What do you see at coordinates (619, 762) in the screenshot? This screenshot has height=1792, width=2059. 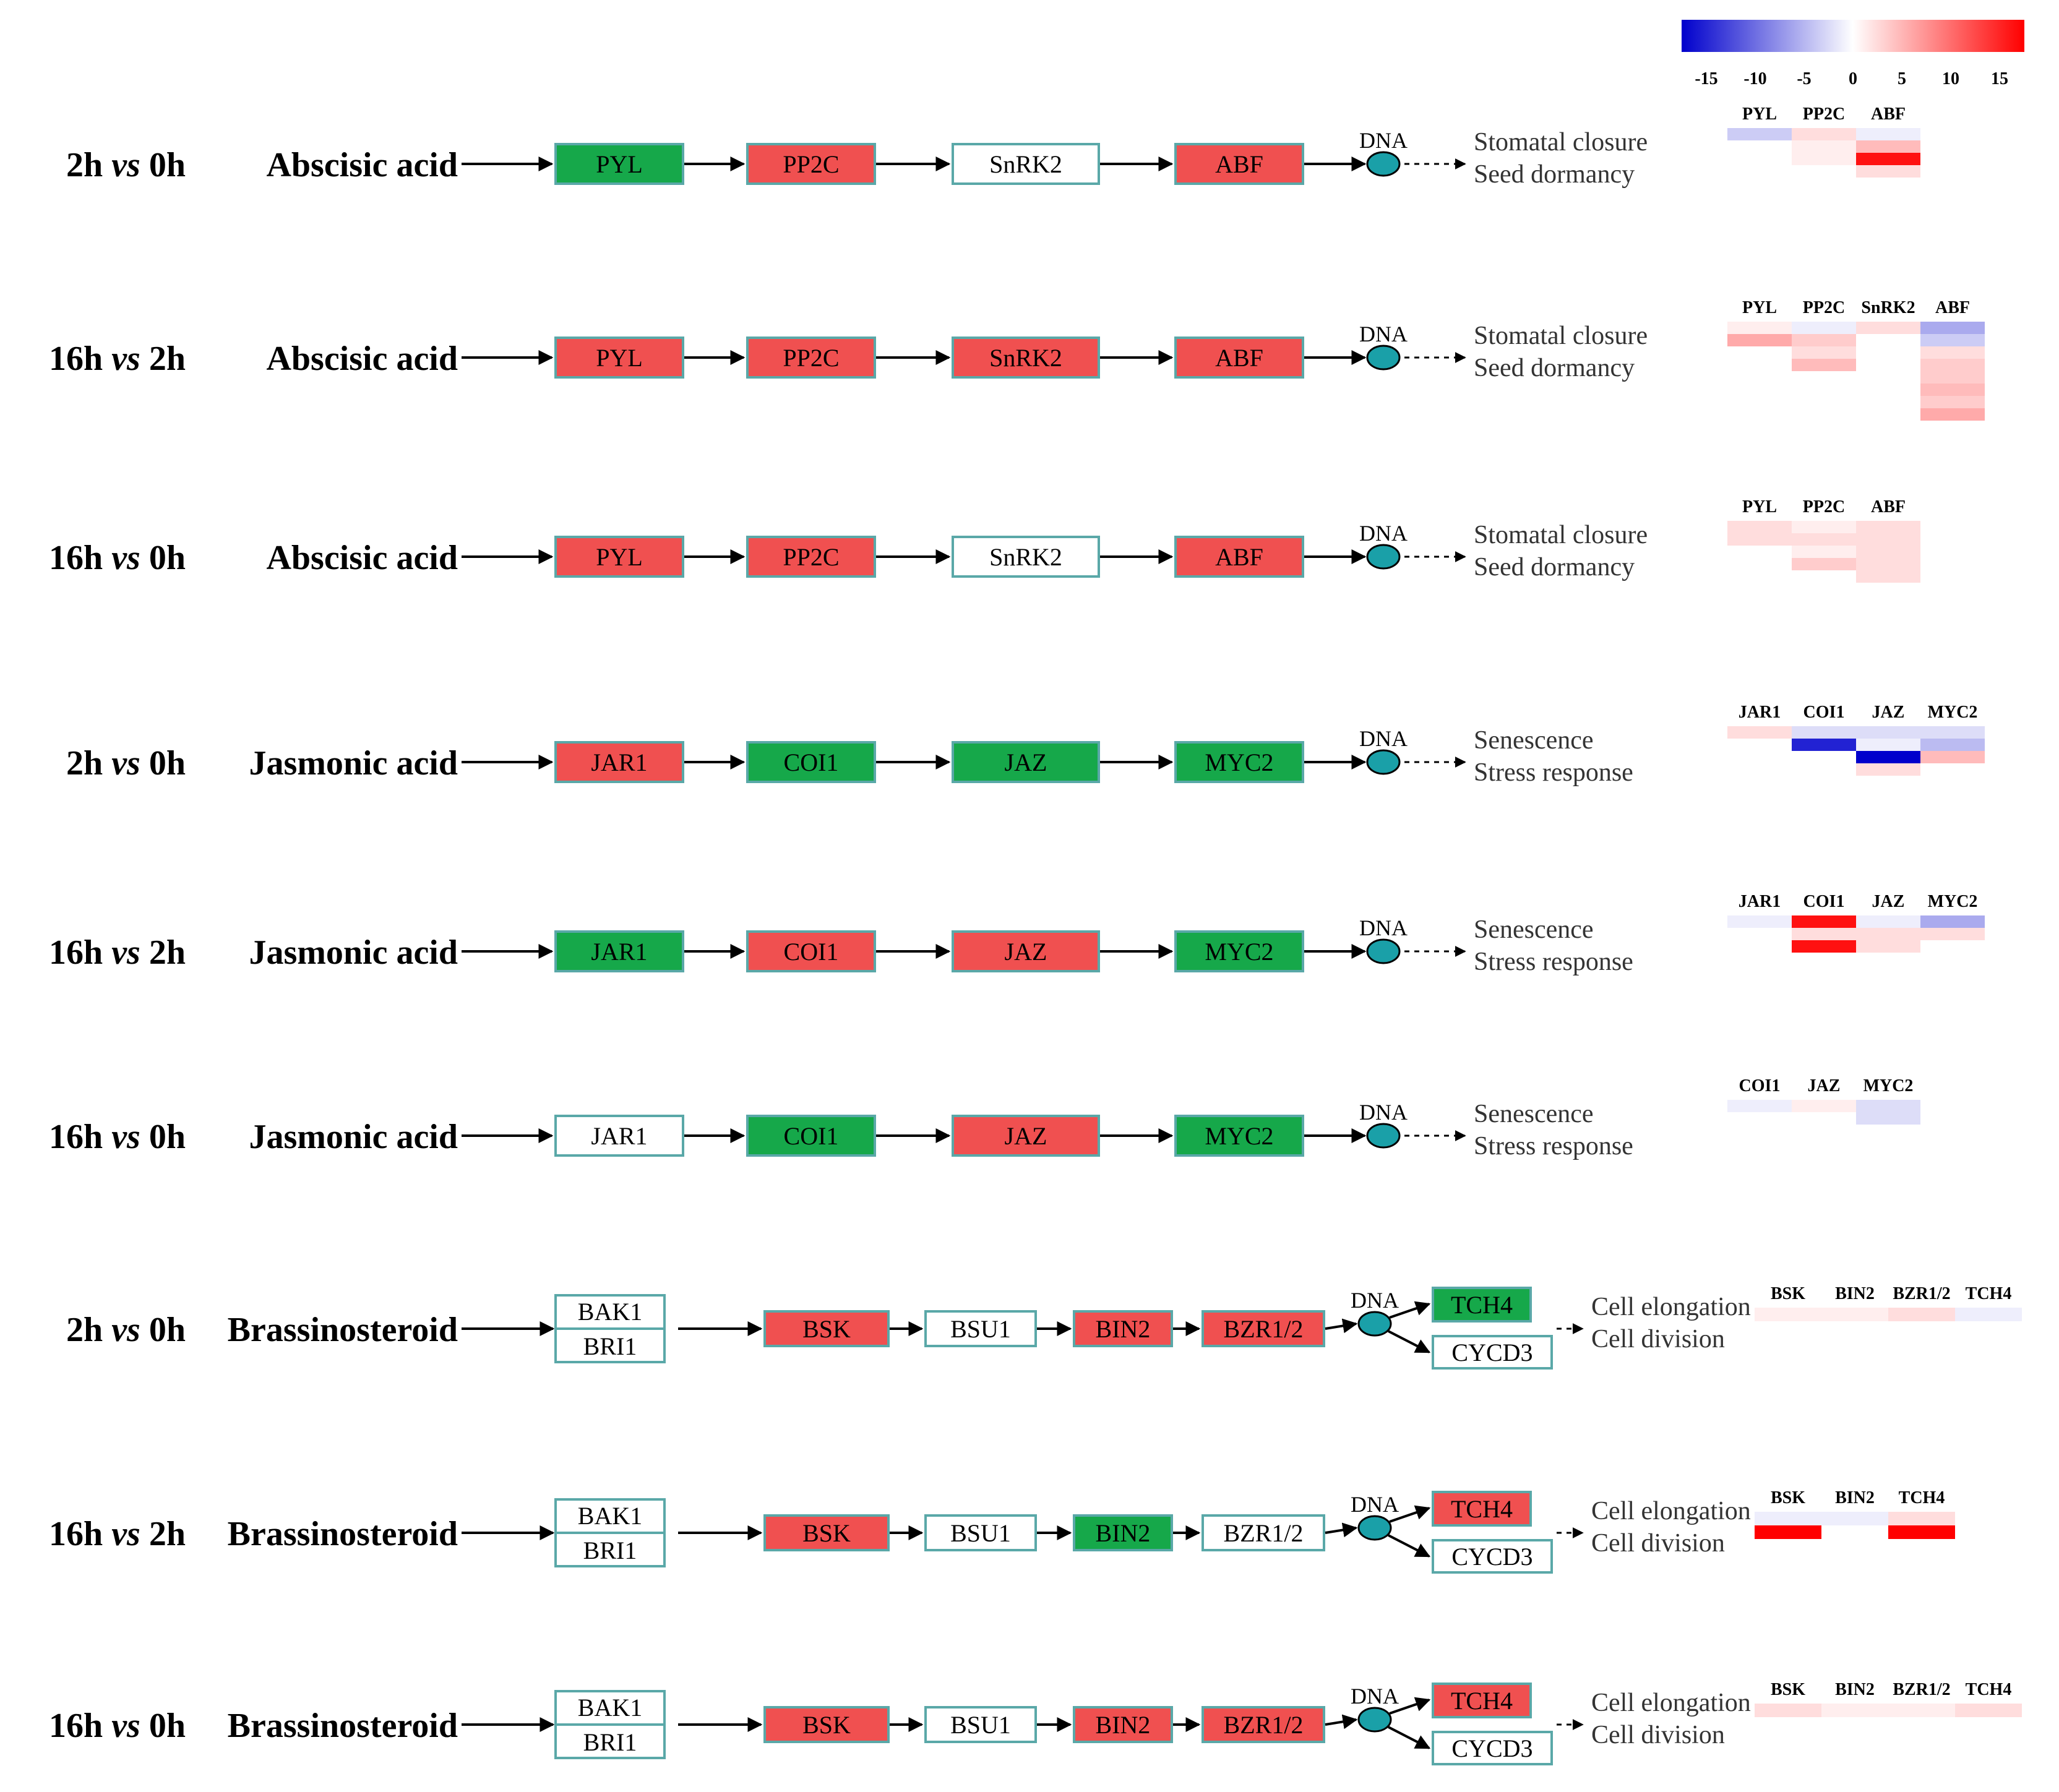 I see `gene-jar1: JAR1` at bounding box center [619, 762].